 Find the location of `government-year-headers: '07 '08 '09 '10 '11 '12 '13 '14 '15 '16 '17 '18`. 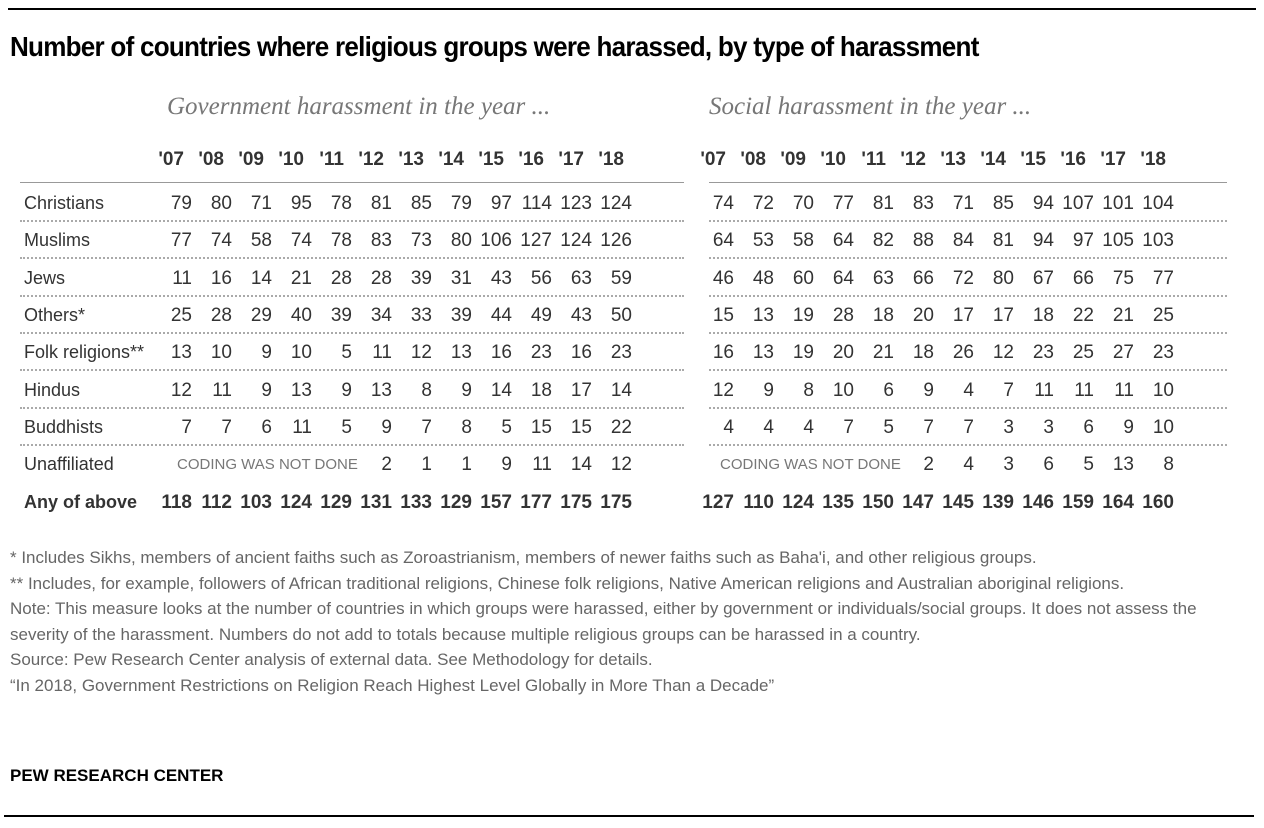

government-year-headers: '07 '08 '09 '10 '11 '12 '13 '14 '15 '16 '17 '18 is located at coordinates (384, 160).